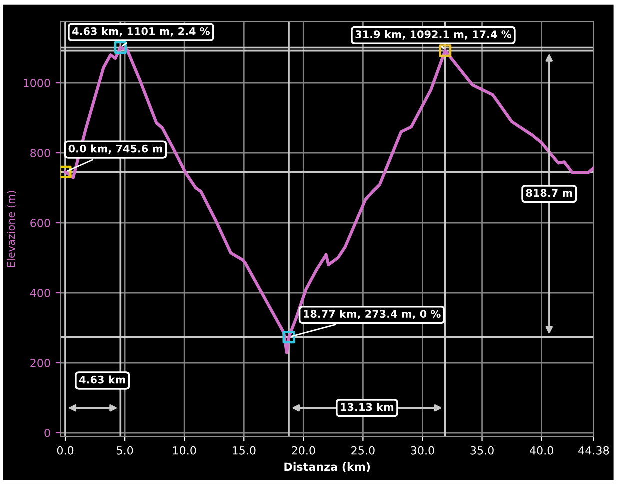 The image size is (620, 485). What do you see at coordinates (367, 407) in the screenshot?
I see `annotation: 13.13 km` at bounding box center [367, 407].